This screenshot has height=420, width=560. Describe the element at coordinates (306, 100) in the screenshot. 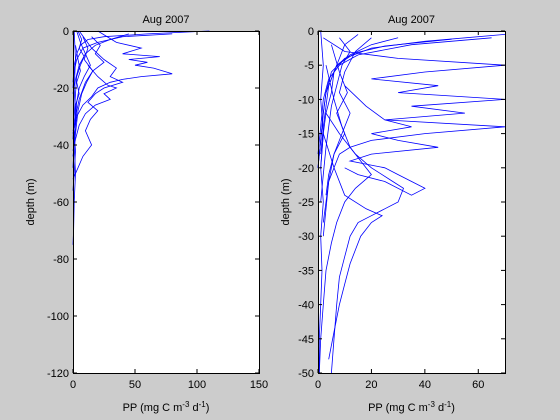

I see `y-tick-label: -10` at that location.